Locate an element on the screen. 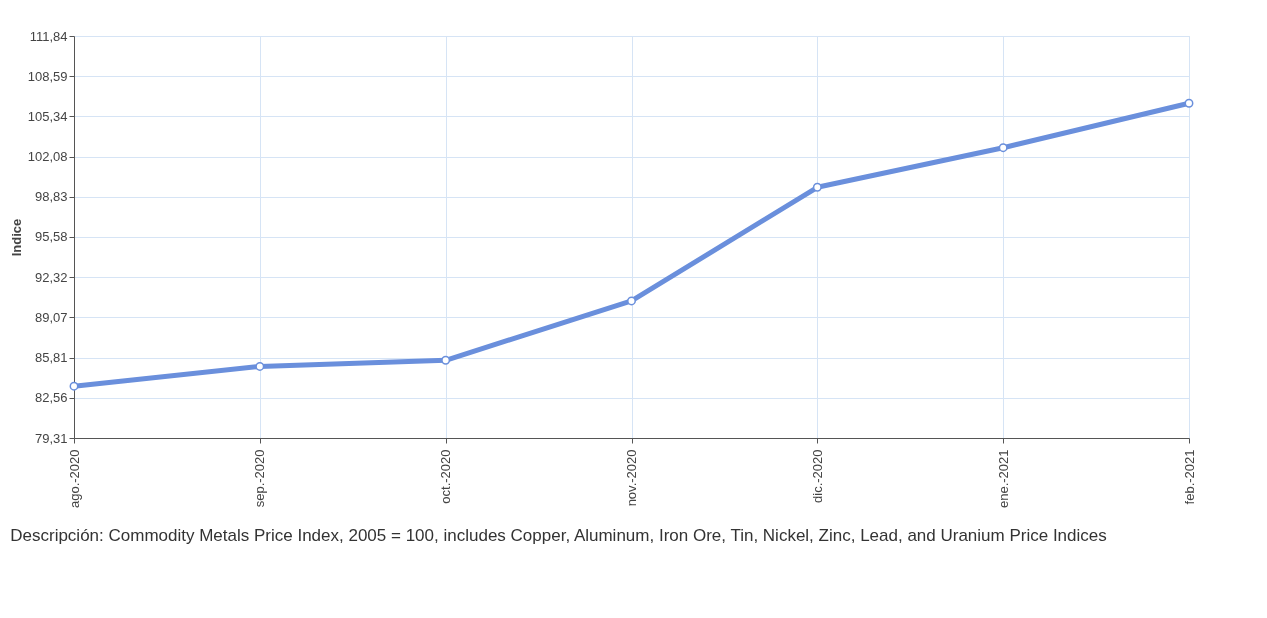 This screenshot has height=618, width=1267. y-tick-label: 111,84 is located at coordinates (48, 36).